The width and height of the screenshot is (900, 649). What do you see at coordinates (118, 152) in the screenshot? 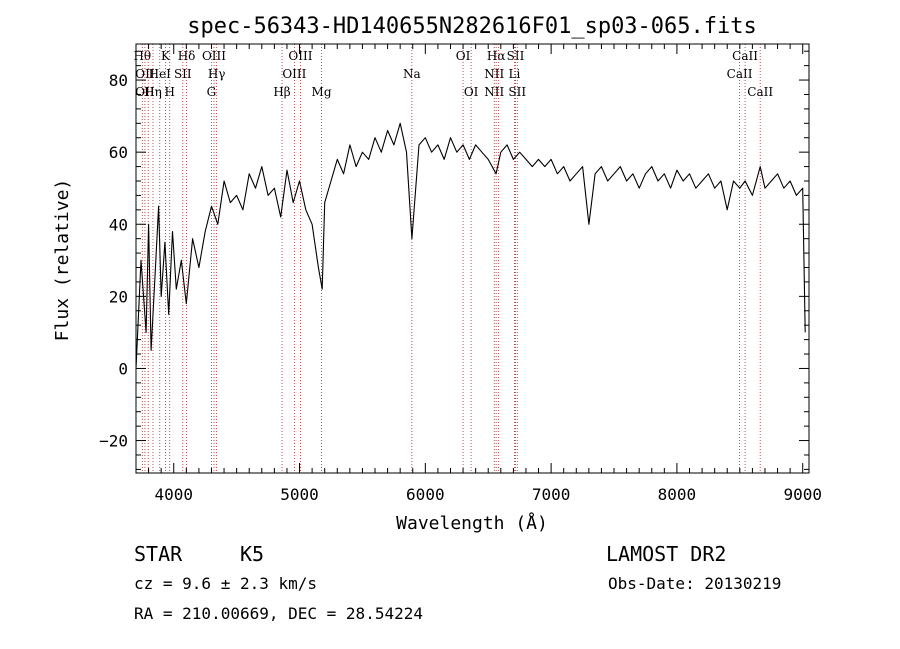
I see `y-tick-label: 60` at bounding box center [118, 152].